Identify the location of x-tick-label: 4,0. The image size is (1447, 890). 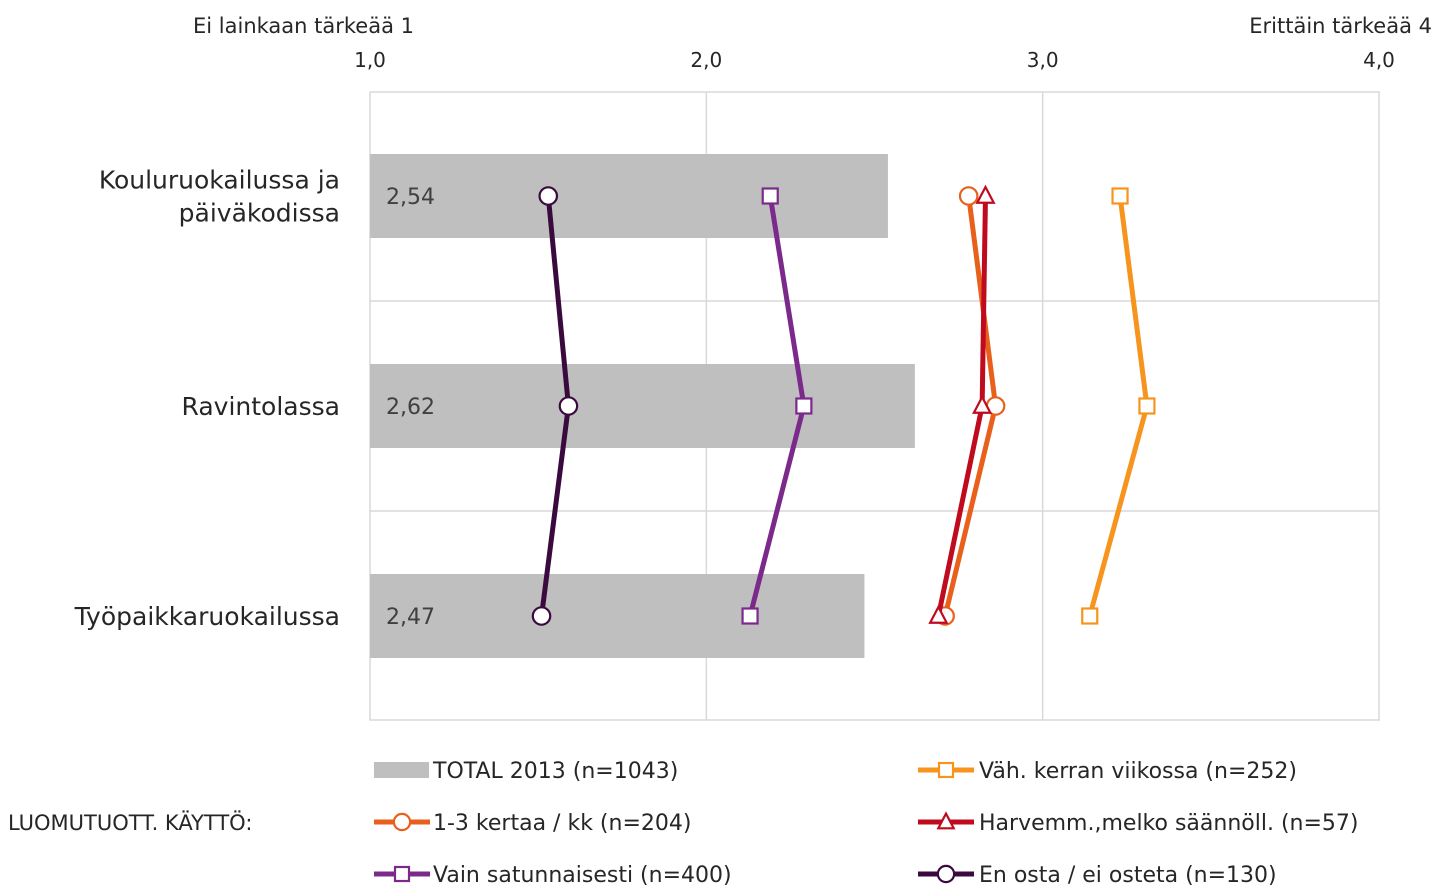
(1379, 60).